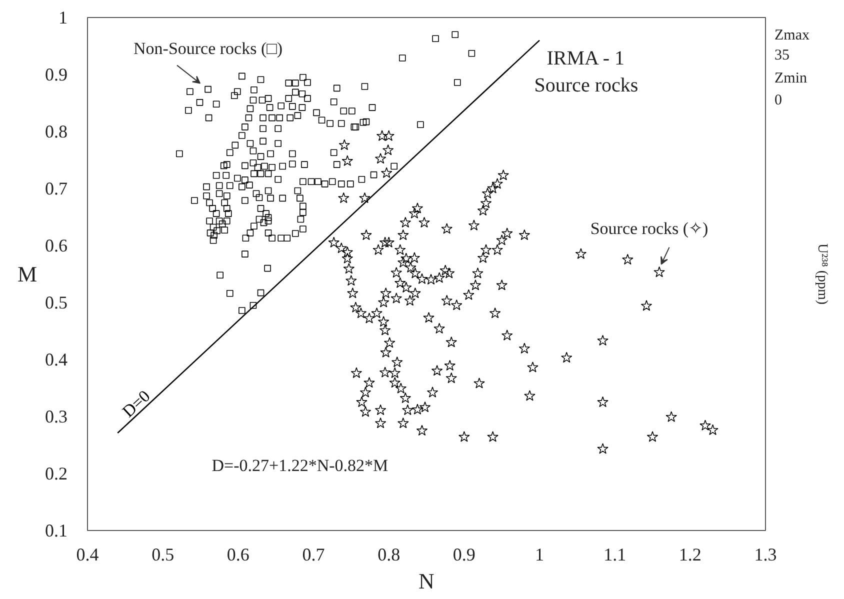  What do you see at coordinates (778, 100) in the screenshot?
I see `text: 0` at bounding box center [778, 100].